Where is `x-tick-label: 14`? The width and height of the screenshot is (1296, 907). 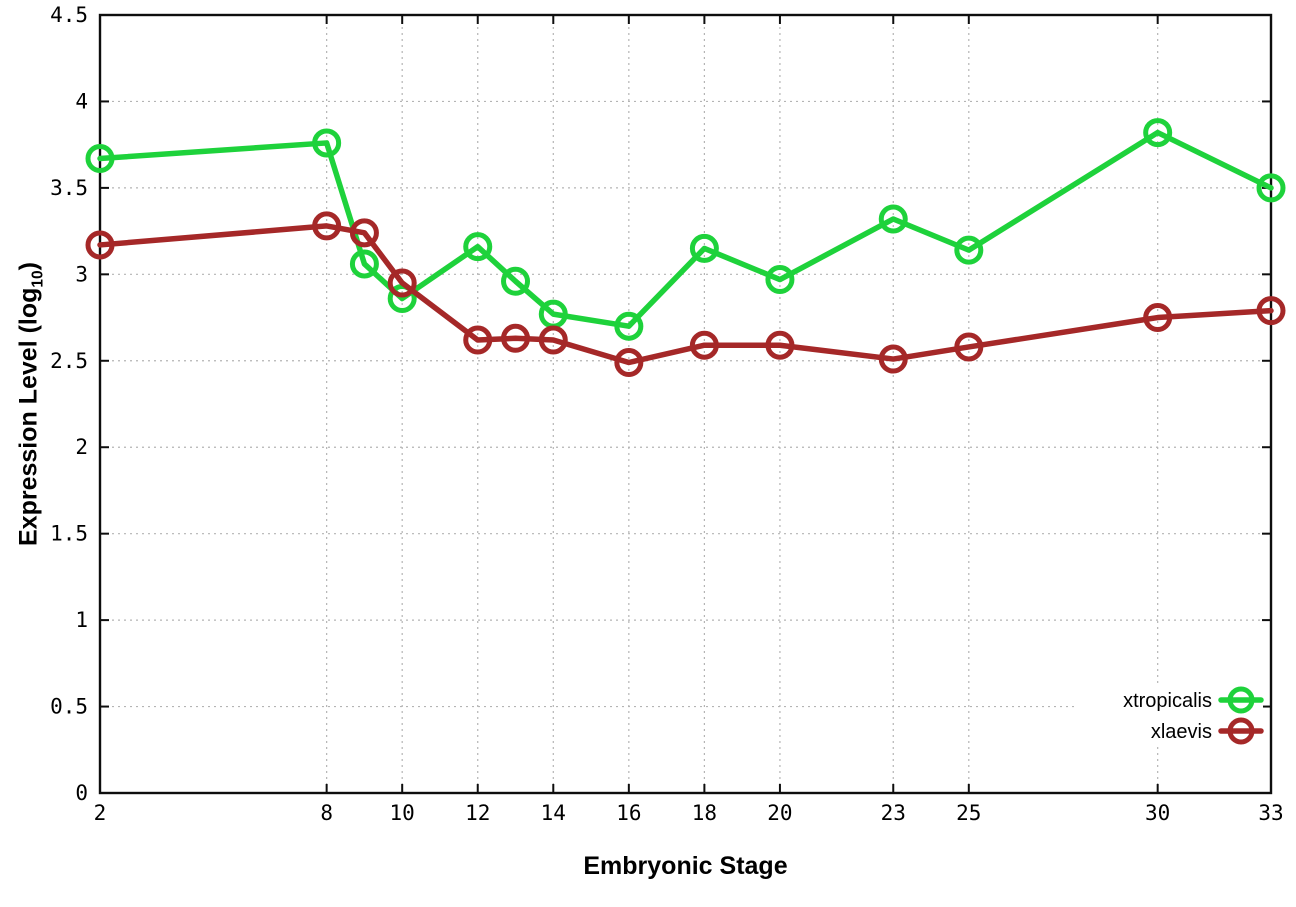 x-tick-label: 14 is located at coordinates (553, 813).